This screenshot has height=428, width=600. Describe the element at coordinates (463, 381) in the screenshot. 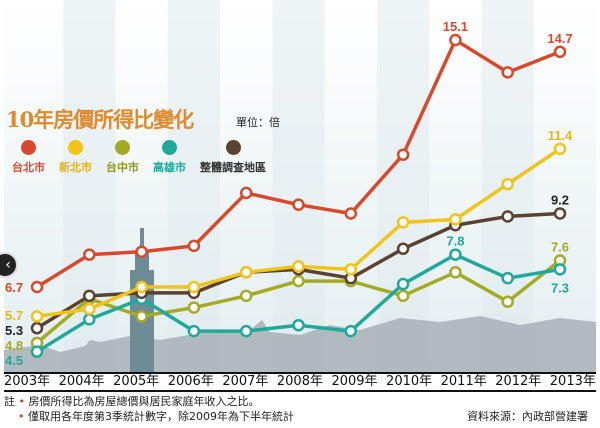

I see `x-tick-label: 2011年` at that location.